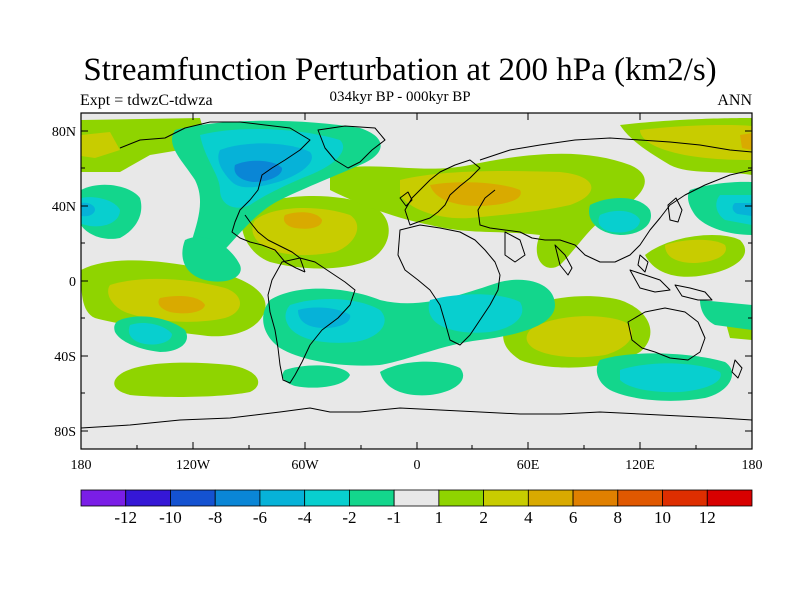 The width and height of the screenshot is (800, 600). What do you see at coordinates (734, 100) in the screenshot?
I see `season-label: ANN` at bounding box center [734, 100].